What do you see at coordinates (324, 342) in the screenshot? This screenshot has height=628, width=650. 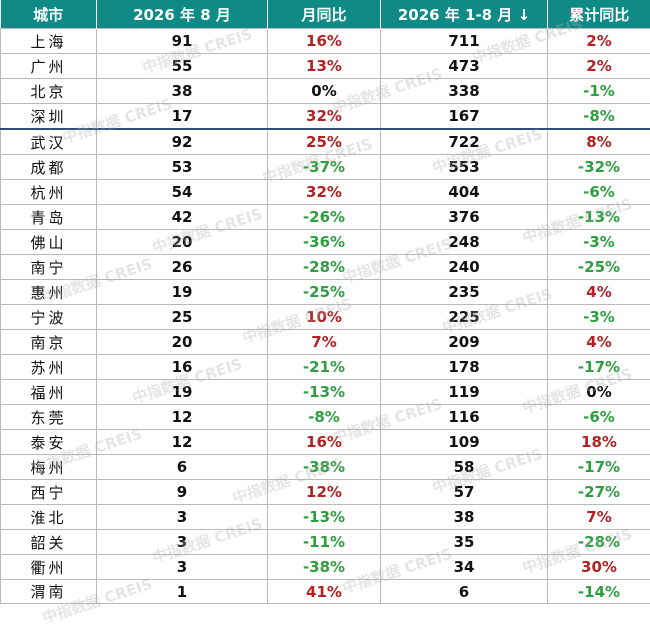 I see `mom-change-cell: 7%` at bounding box center [324, 342].